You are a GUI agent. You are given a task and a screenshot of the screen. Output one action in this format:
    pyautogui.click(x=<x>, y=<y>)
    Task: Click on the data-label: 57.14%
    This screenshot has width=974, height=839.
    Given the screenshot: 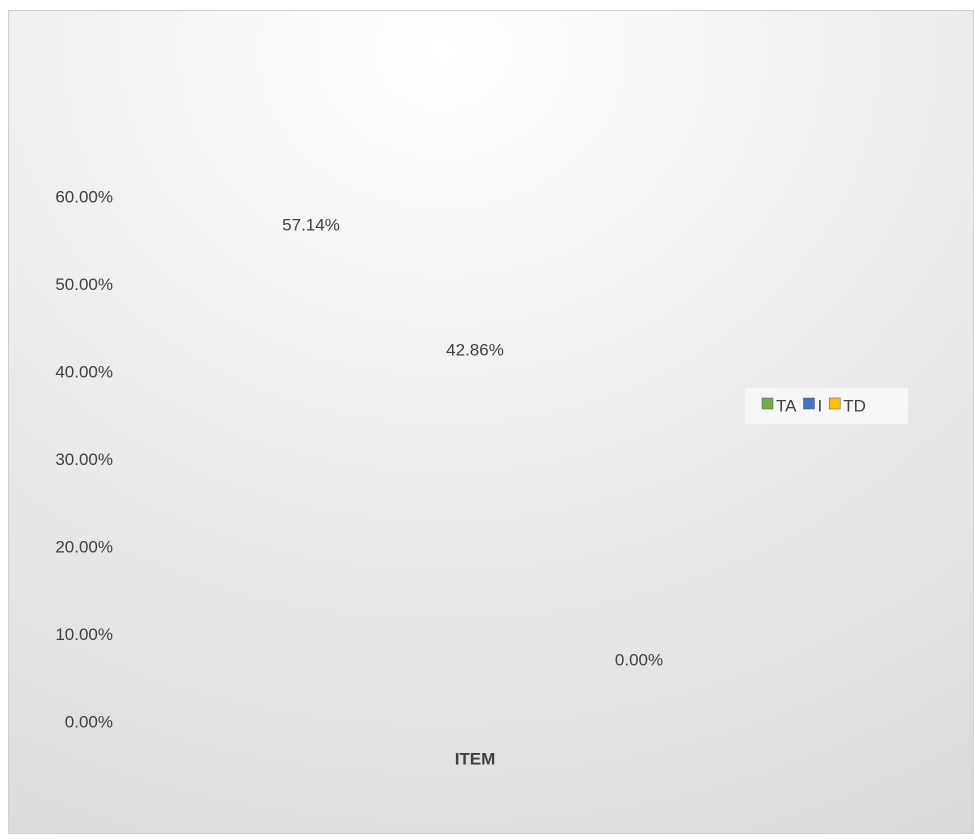 What is the action you would take?
    pyautogui.click(x=311, y=225)
    